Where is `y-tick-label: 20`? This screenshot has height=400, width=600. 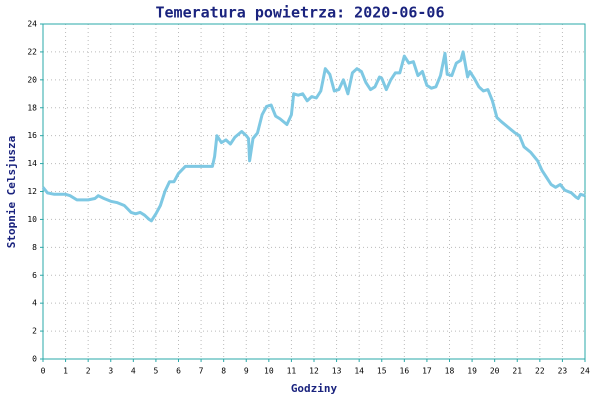 y-tick-label: 20 is located at coordinates (32, 79).